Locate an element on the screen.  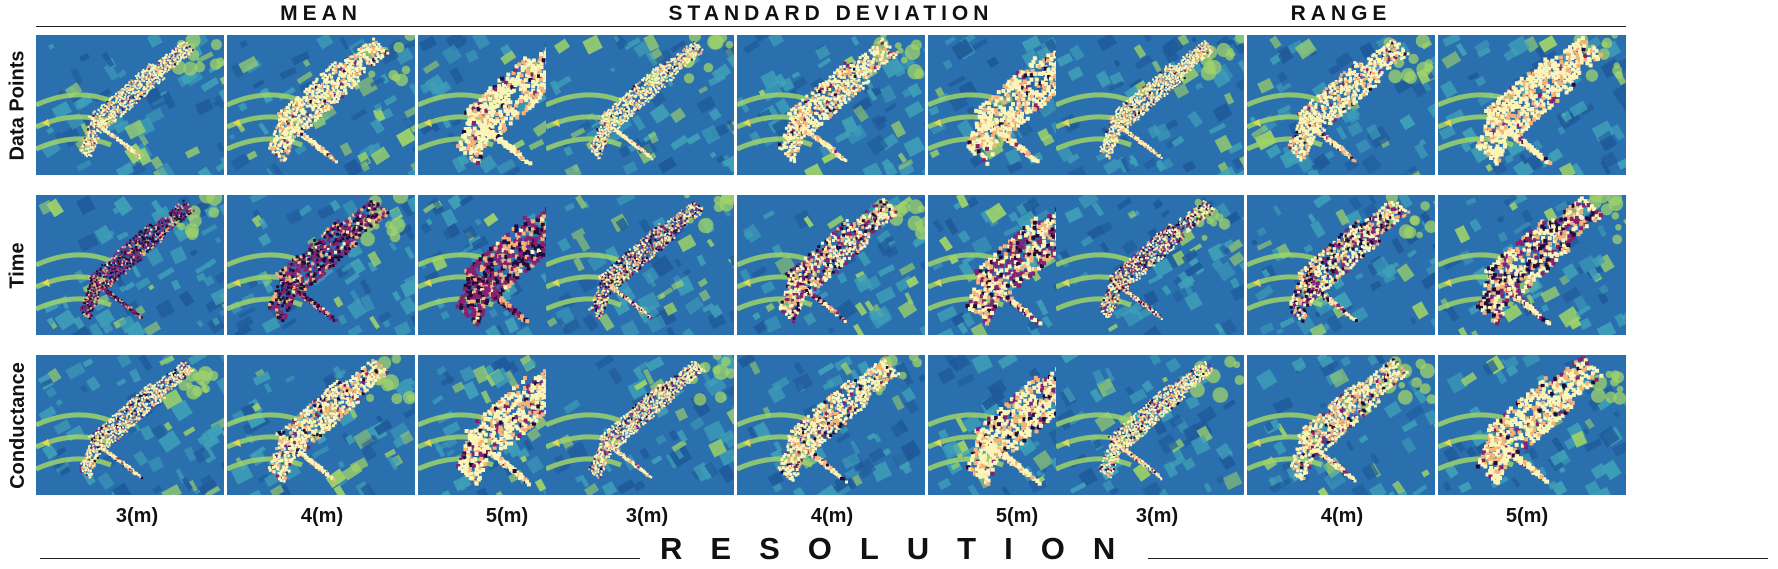
row-label-text: Conductance is located at coordinates (18, 425).